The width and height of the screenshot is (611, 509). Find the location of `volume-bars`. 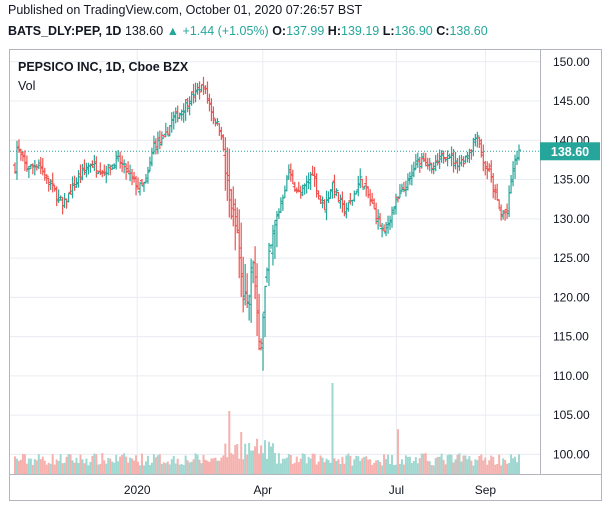

volume-bars is located at coordinates (267, 428).